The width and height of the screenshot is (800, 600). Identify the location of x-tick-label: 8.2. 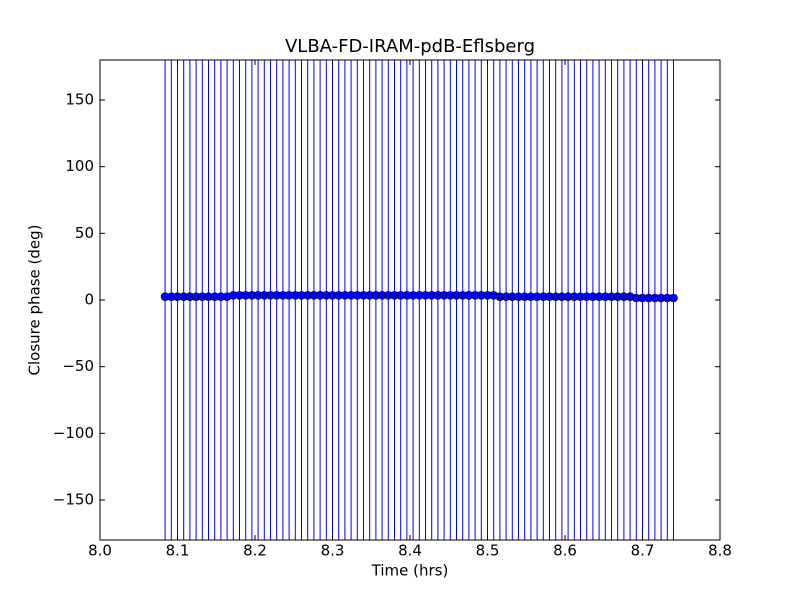
(255, 551).